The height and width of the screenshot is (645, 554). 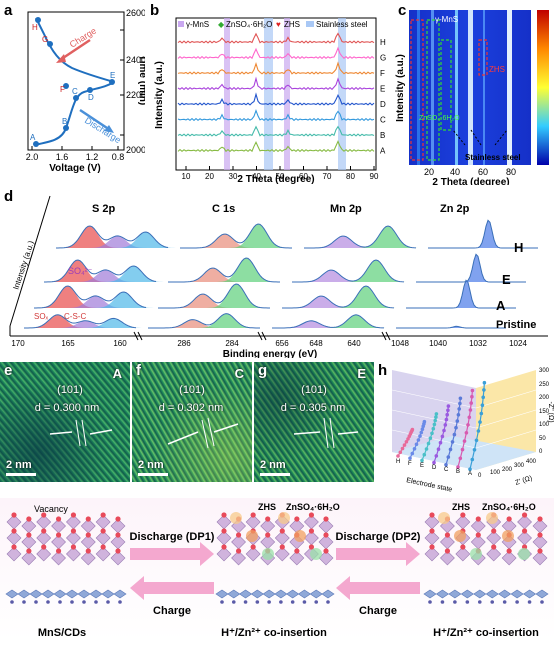 I want to click on c-label-zhs: ZHS, so click(x=497, y=69).